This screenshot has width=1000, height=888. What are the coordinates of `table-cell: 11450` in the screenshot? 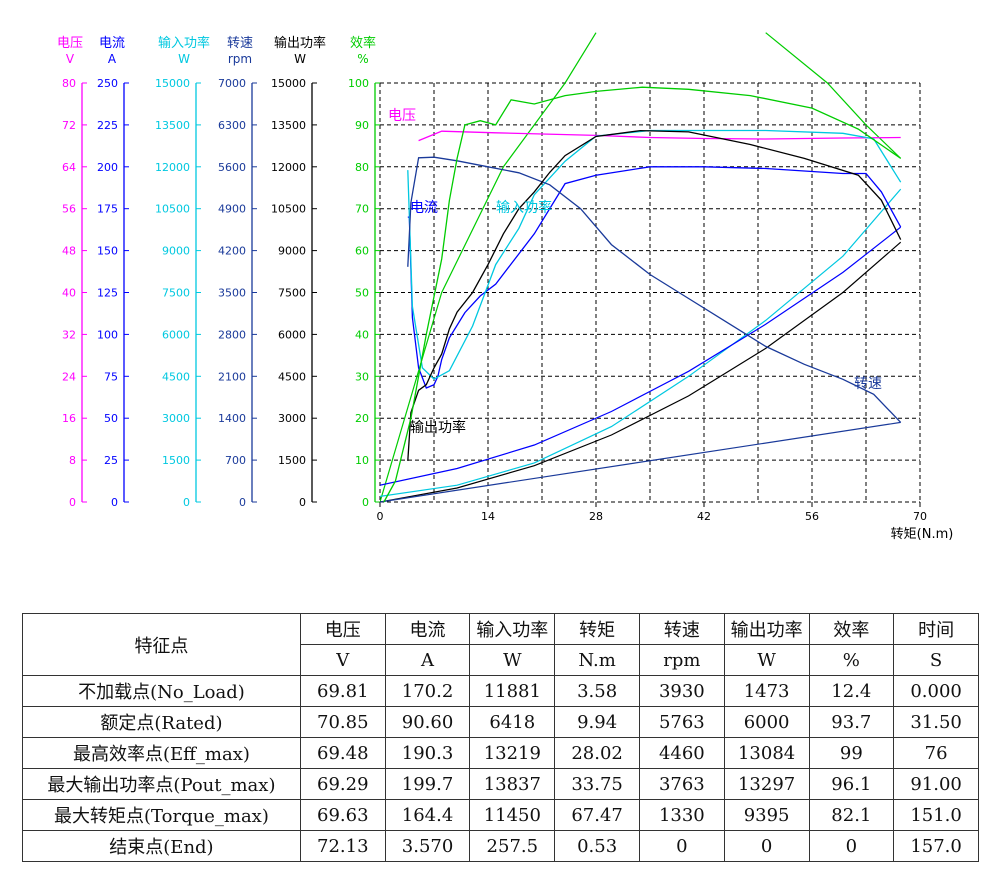 It's located at (512, 815).